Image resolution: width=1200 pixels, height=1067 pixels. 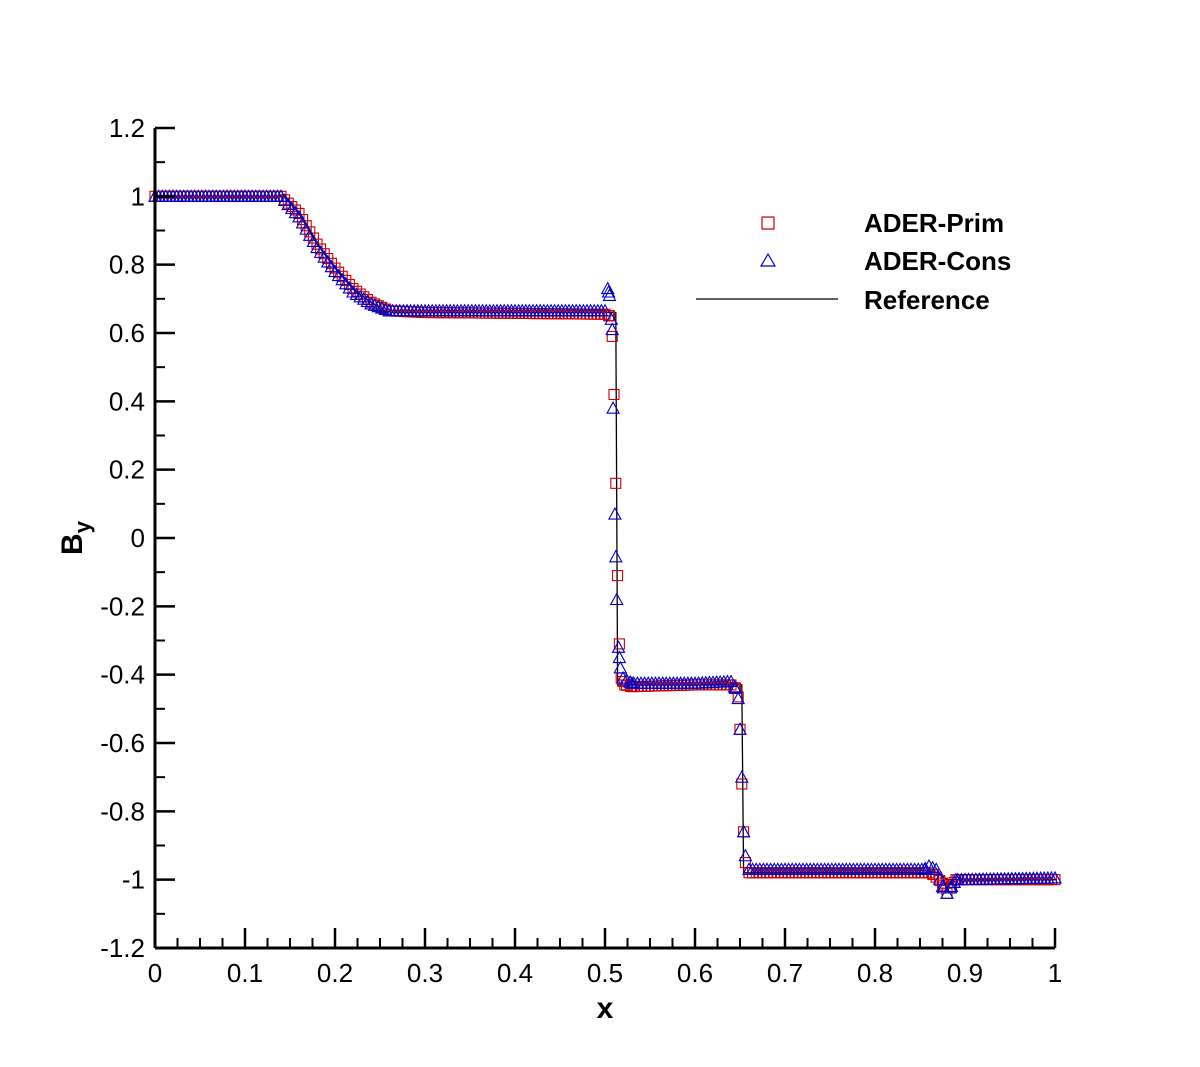 What do you see at coordinates (768, 223) in the screenshot?
I see `legend-prim-marker` at bounding box center [768, 223].